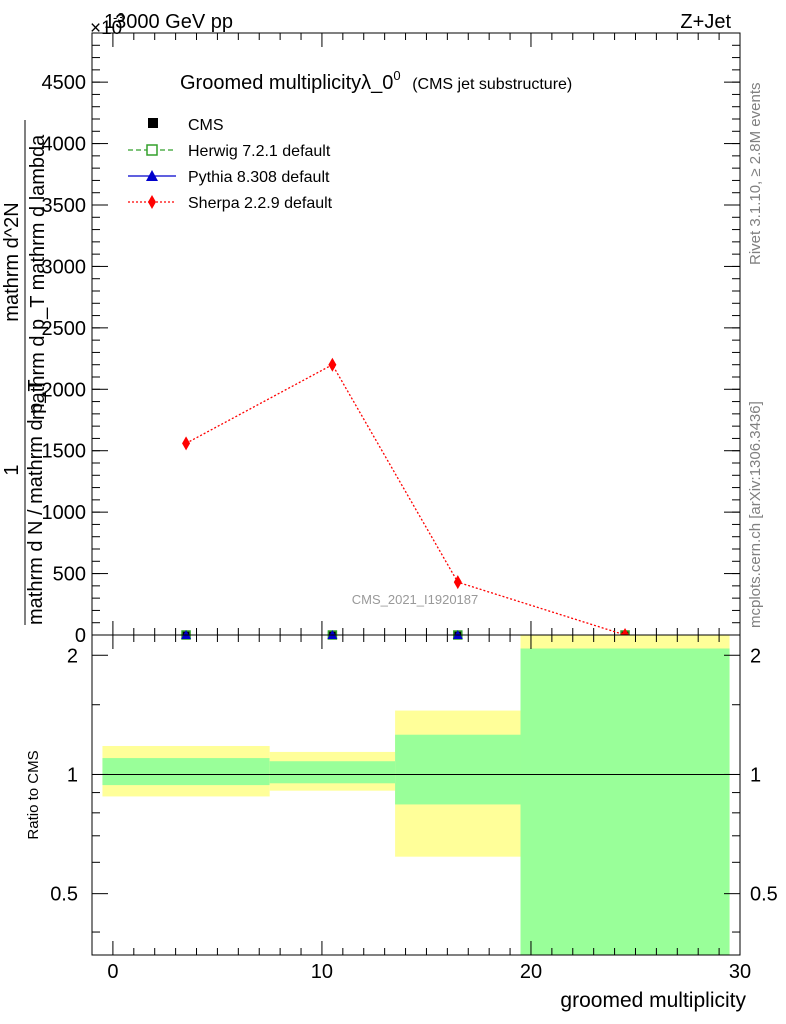 The width and height of the screenshot is (786, 1024). I want to click on upper-y-tick-label: 2000, so click(64, 390).